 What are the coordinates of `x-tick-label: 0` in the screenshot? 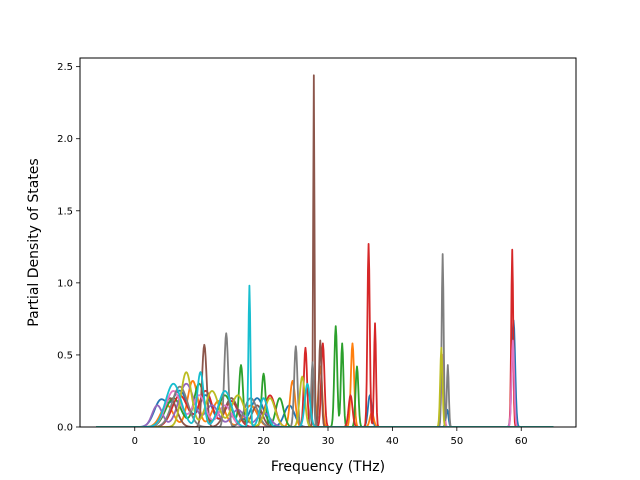 It's located at (135, 441).